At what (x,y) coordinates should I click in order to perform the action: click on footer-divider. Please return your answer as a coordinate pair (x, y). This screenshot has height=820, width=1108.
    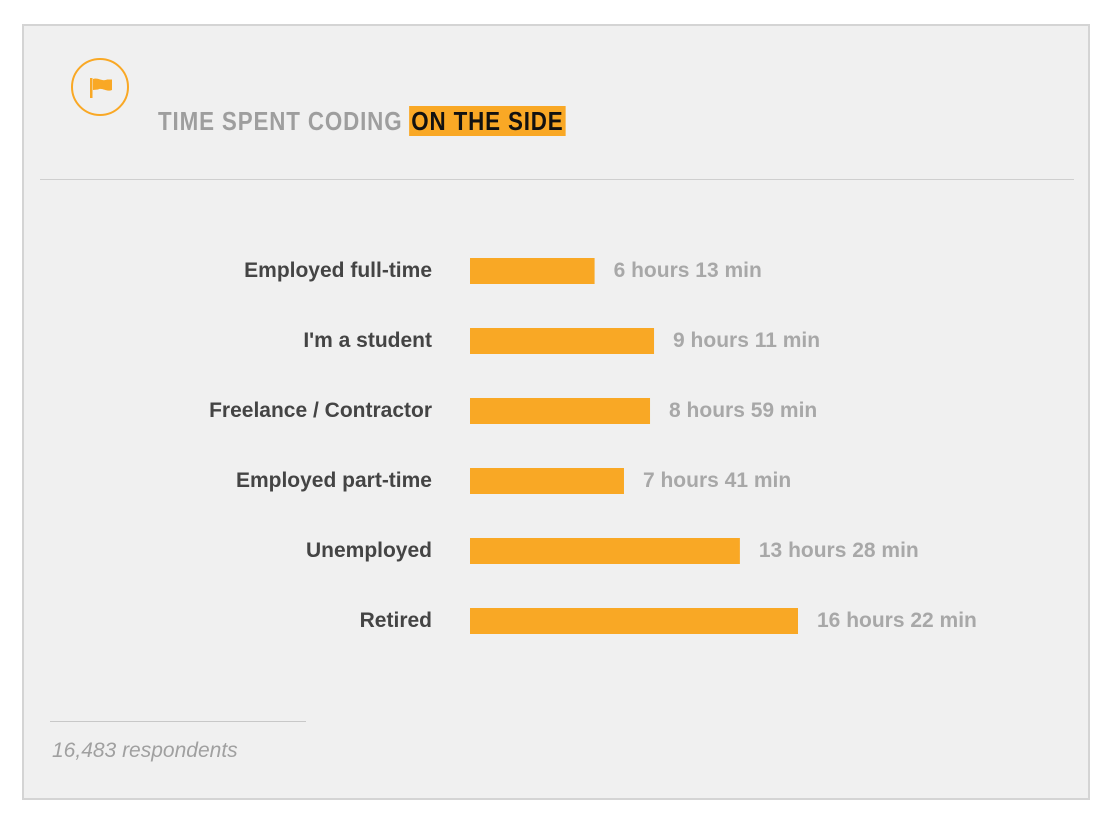
    Looking at the image, I should click on (178, 721).